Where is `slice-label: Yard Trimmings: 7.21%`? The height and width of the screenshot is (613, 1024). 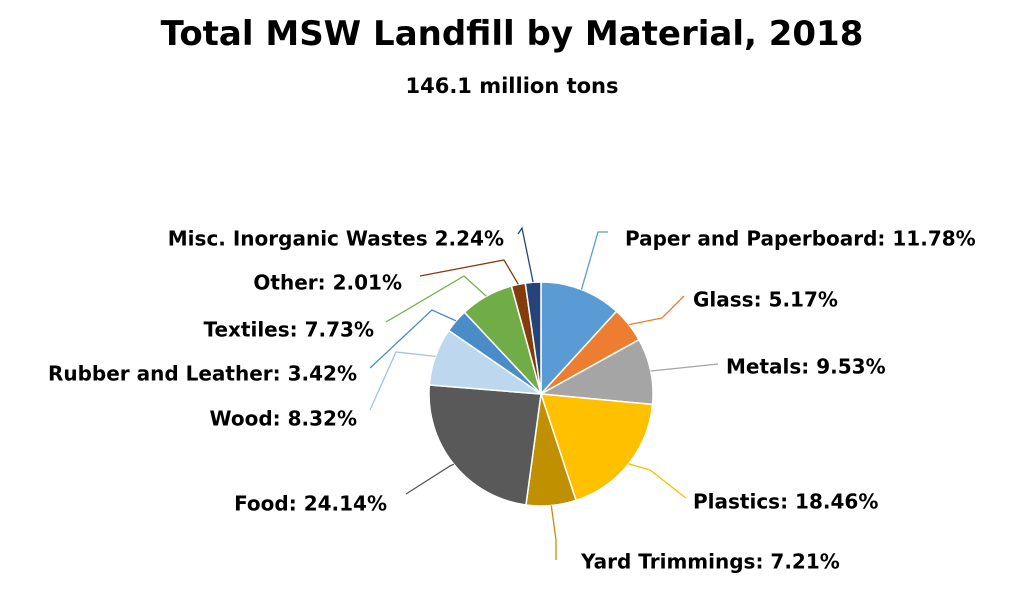 slice-label: Yard Trimmings: 7.21% is located at coordinates (710, 562).